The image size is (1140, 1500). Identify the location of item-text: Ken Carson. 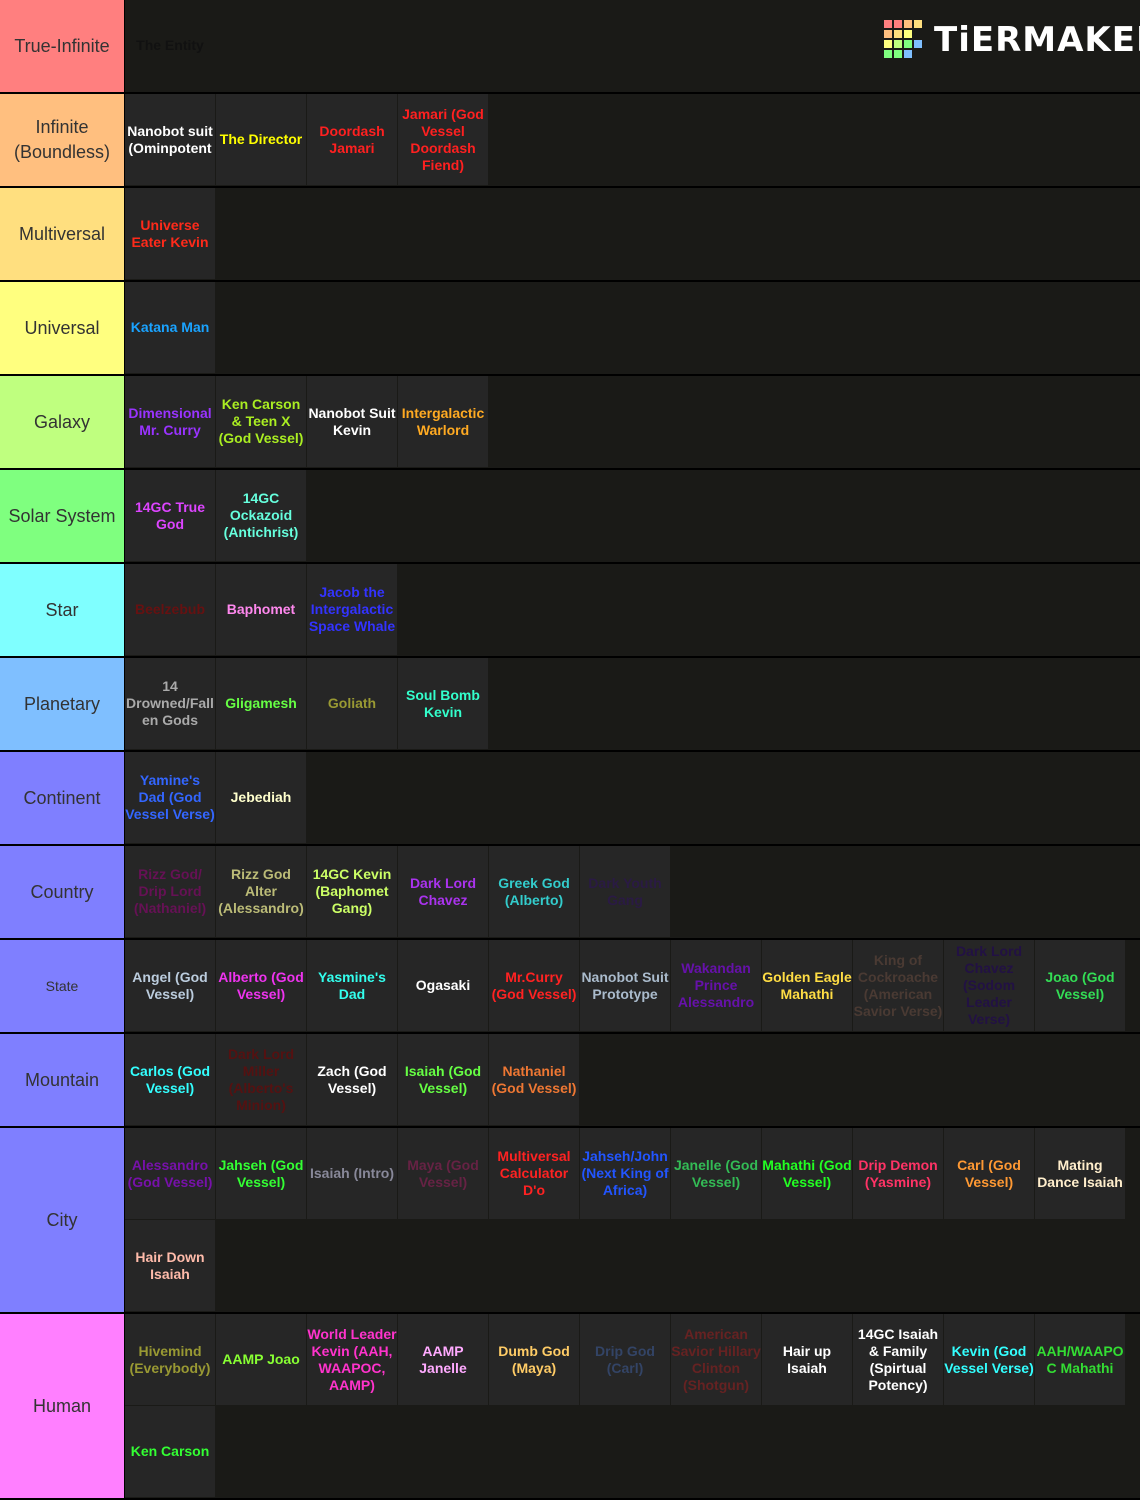
(170, 1451).